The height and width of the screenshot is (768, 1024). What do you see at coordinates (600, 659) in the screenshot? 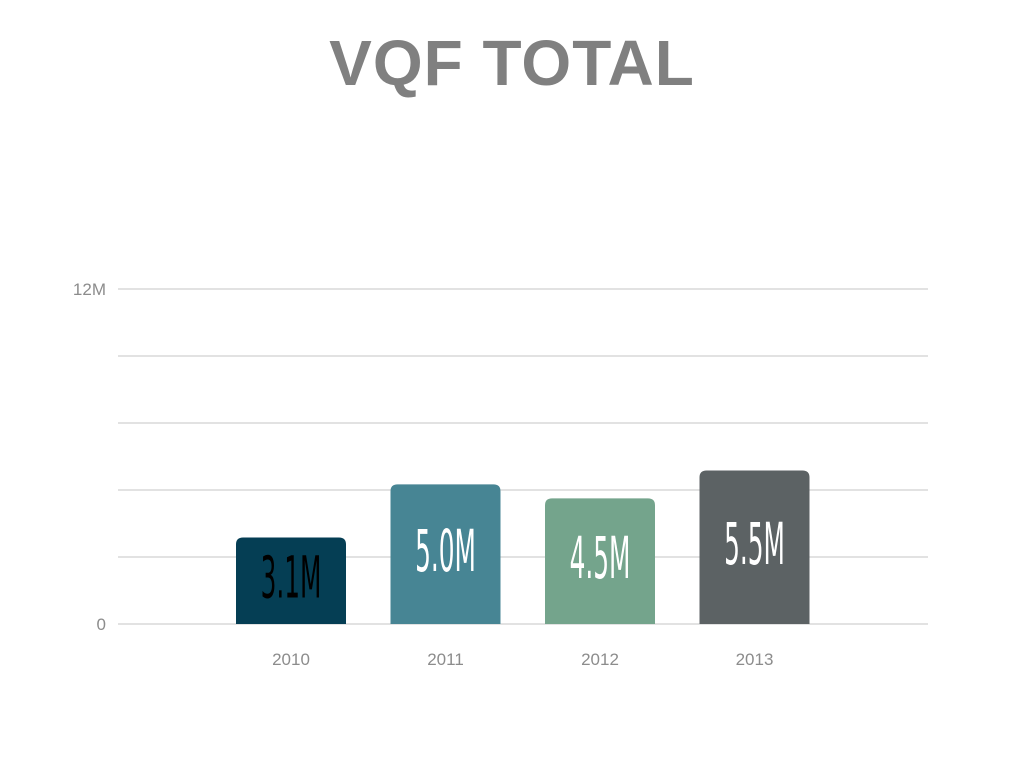
I see `x-tick-label: 2012` at bounding box center [600, 659].